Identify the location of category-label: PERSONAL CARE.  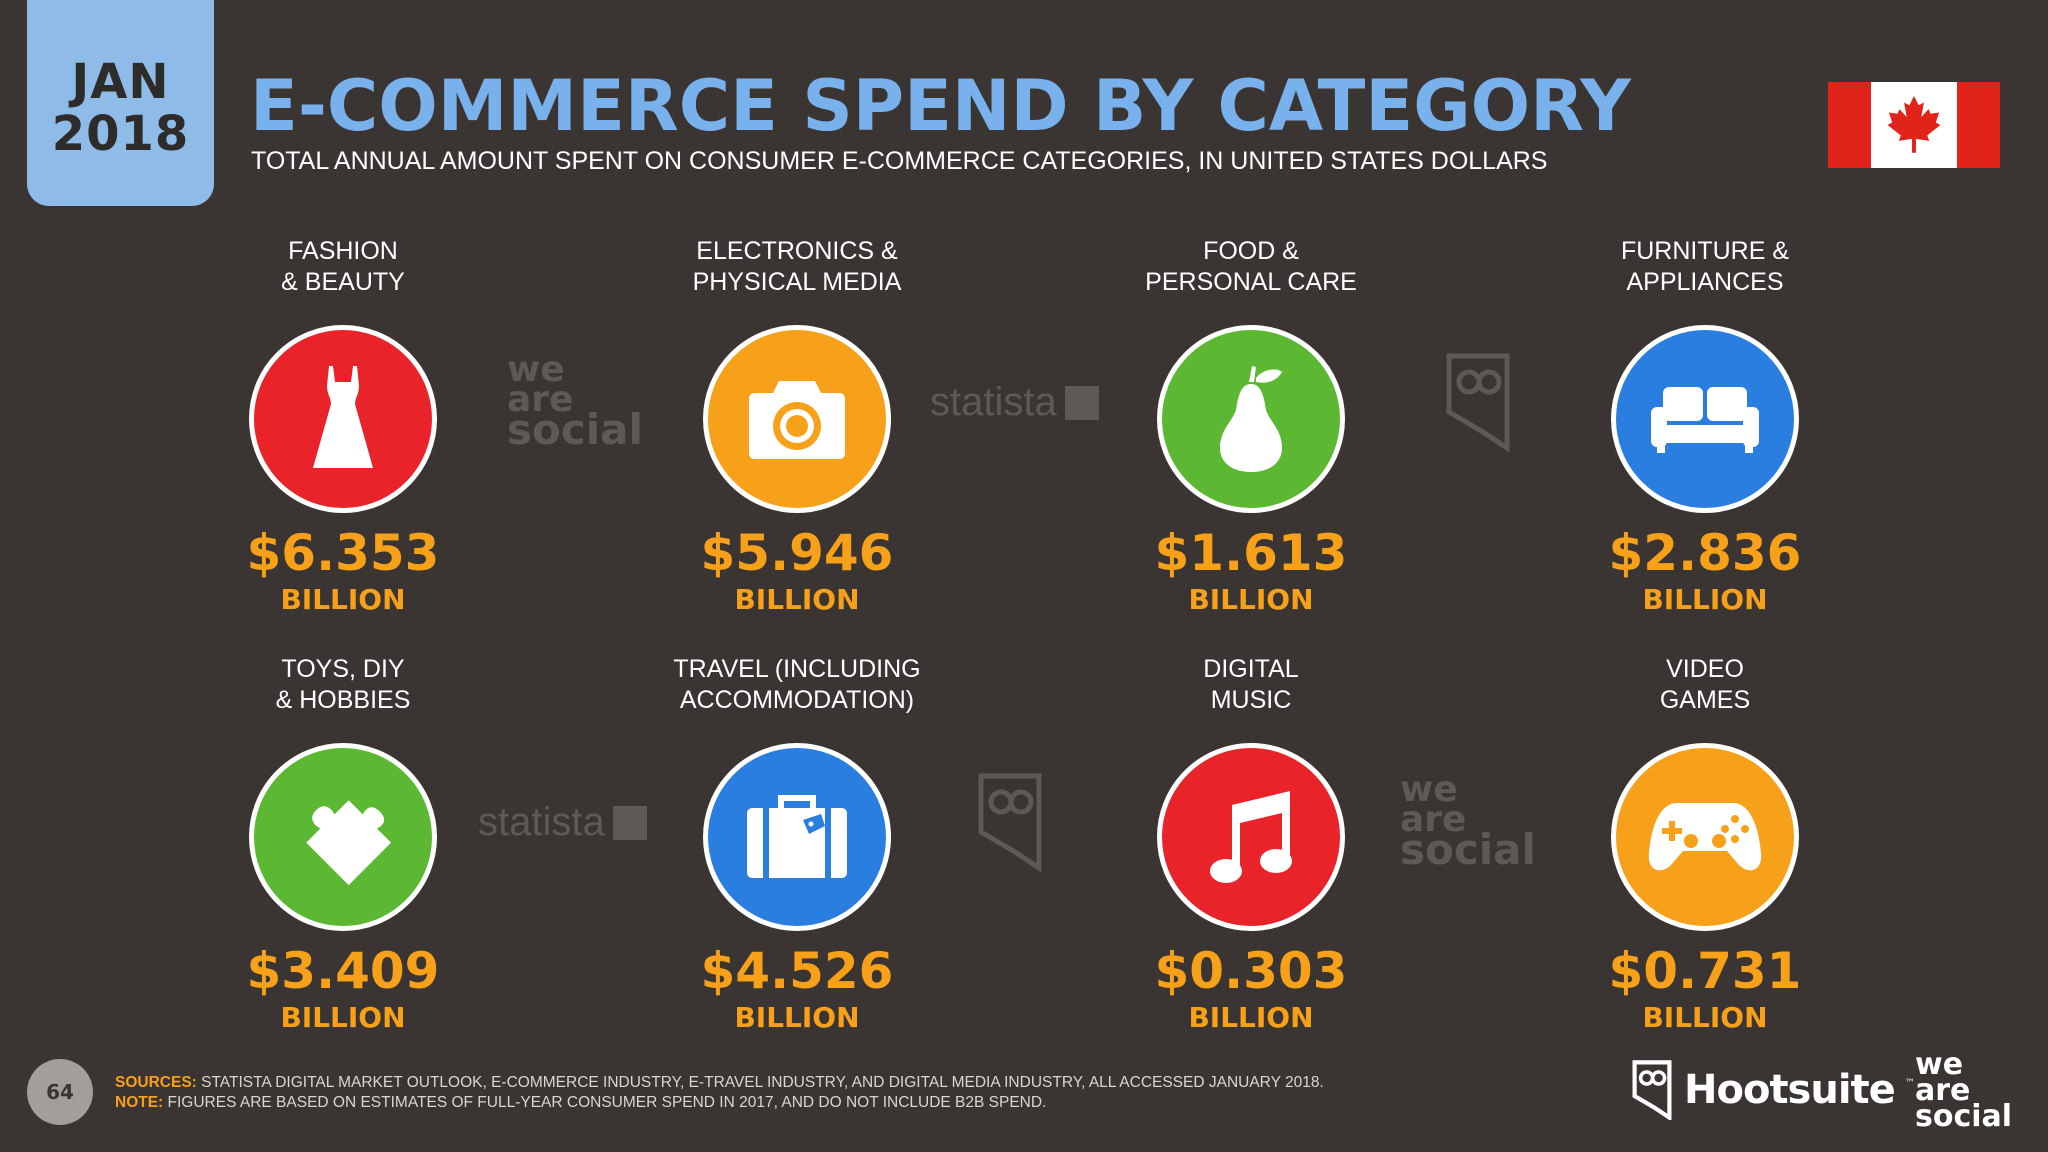
(1251, 282).